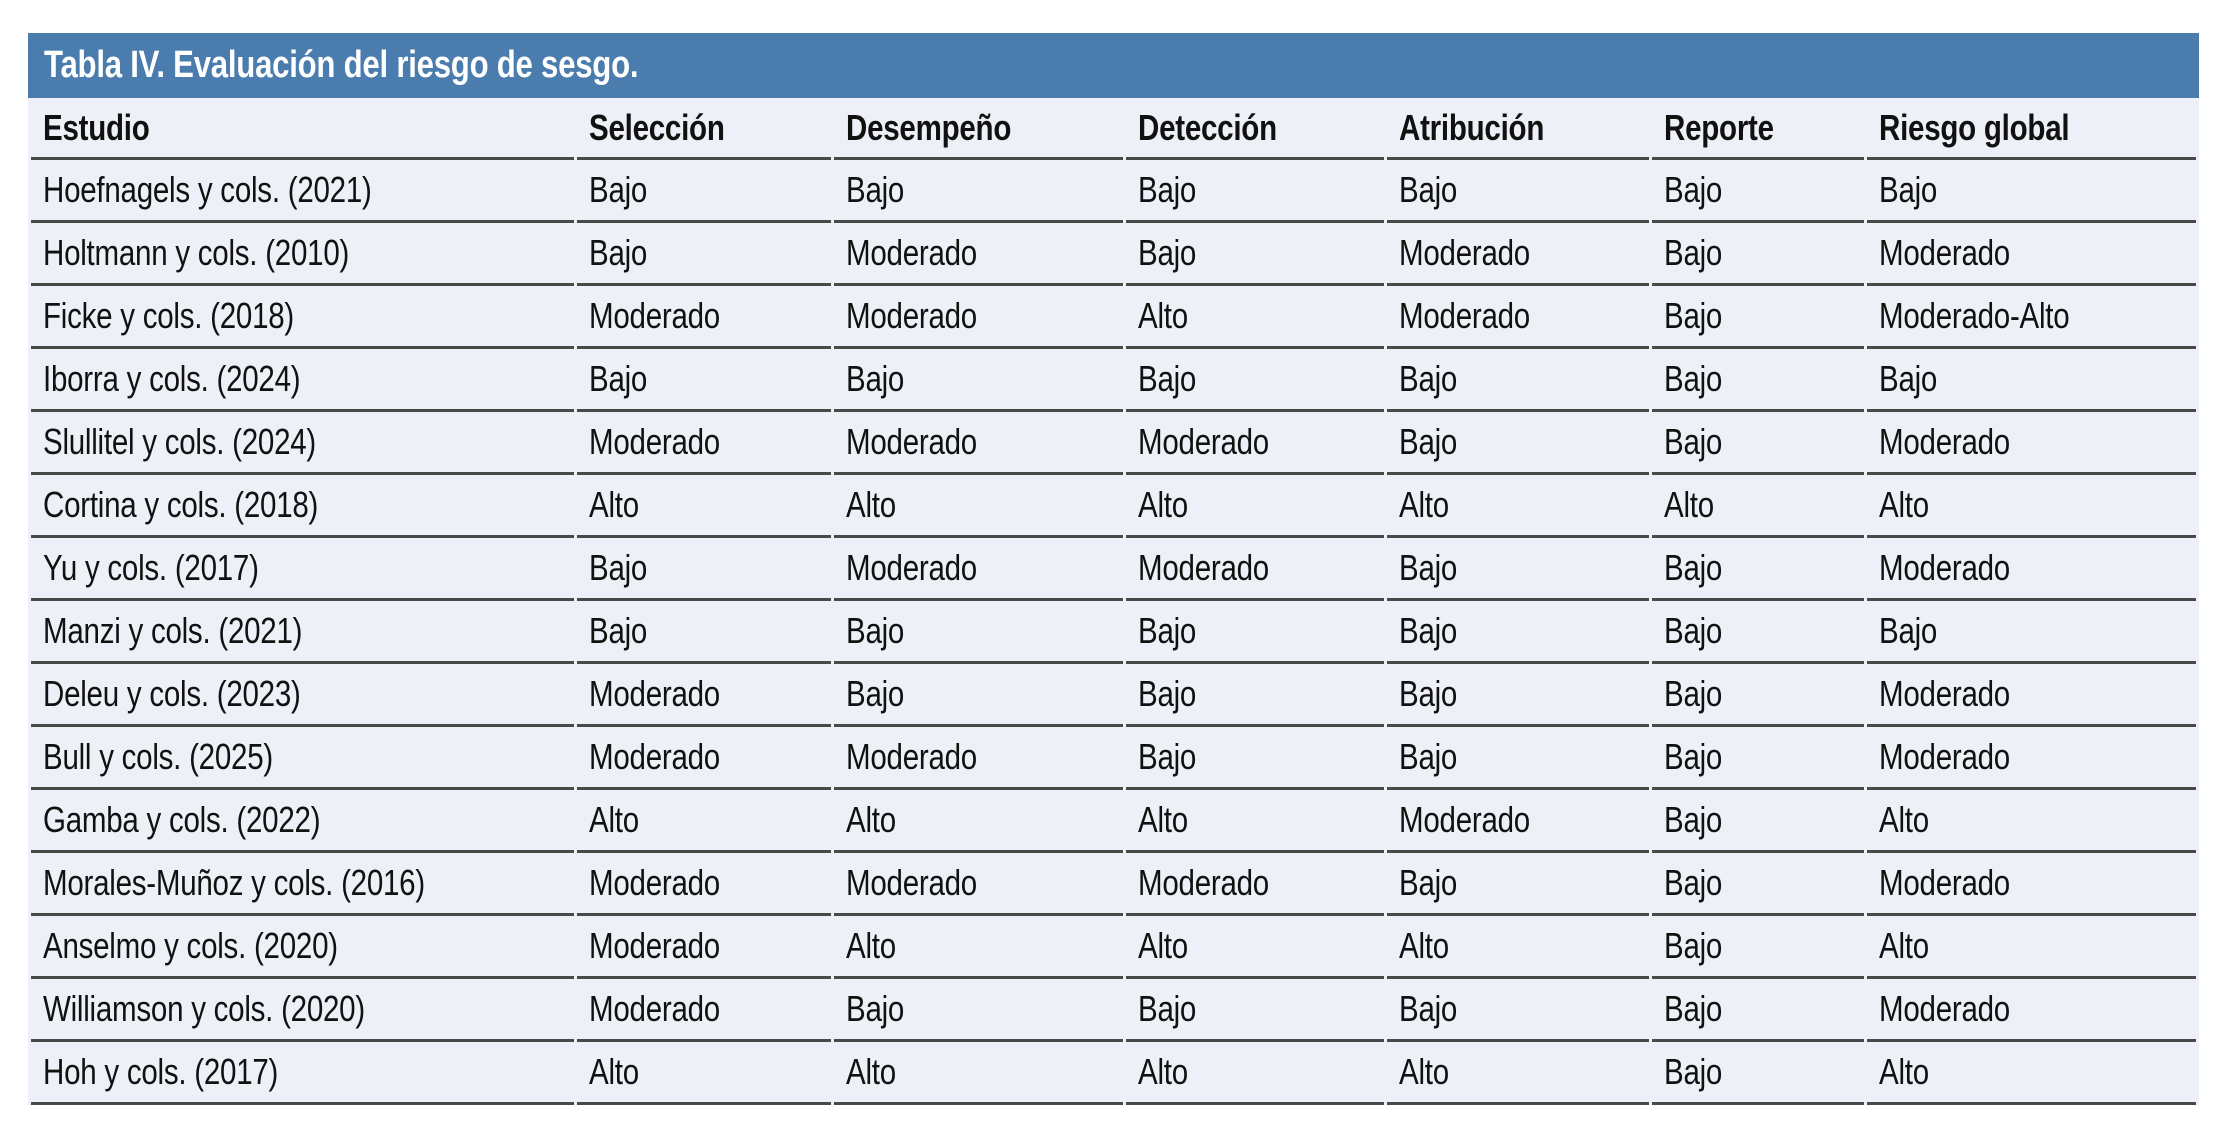 This screenshot has height=1140, width=2235. What do you see at coordinates (204, 1008) in the screenshot?
I see `cell-text: Williamson y cols. (2020)` at bounding box center [204, 1008].